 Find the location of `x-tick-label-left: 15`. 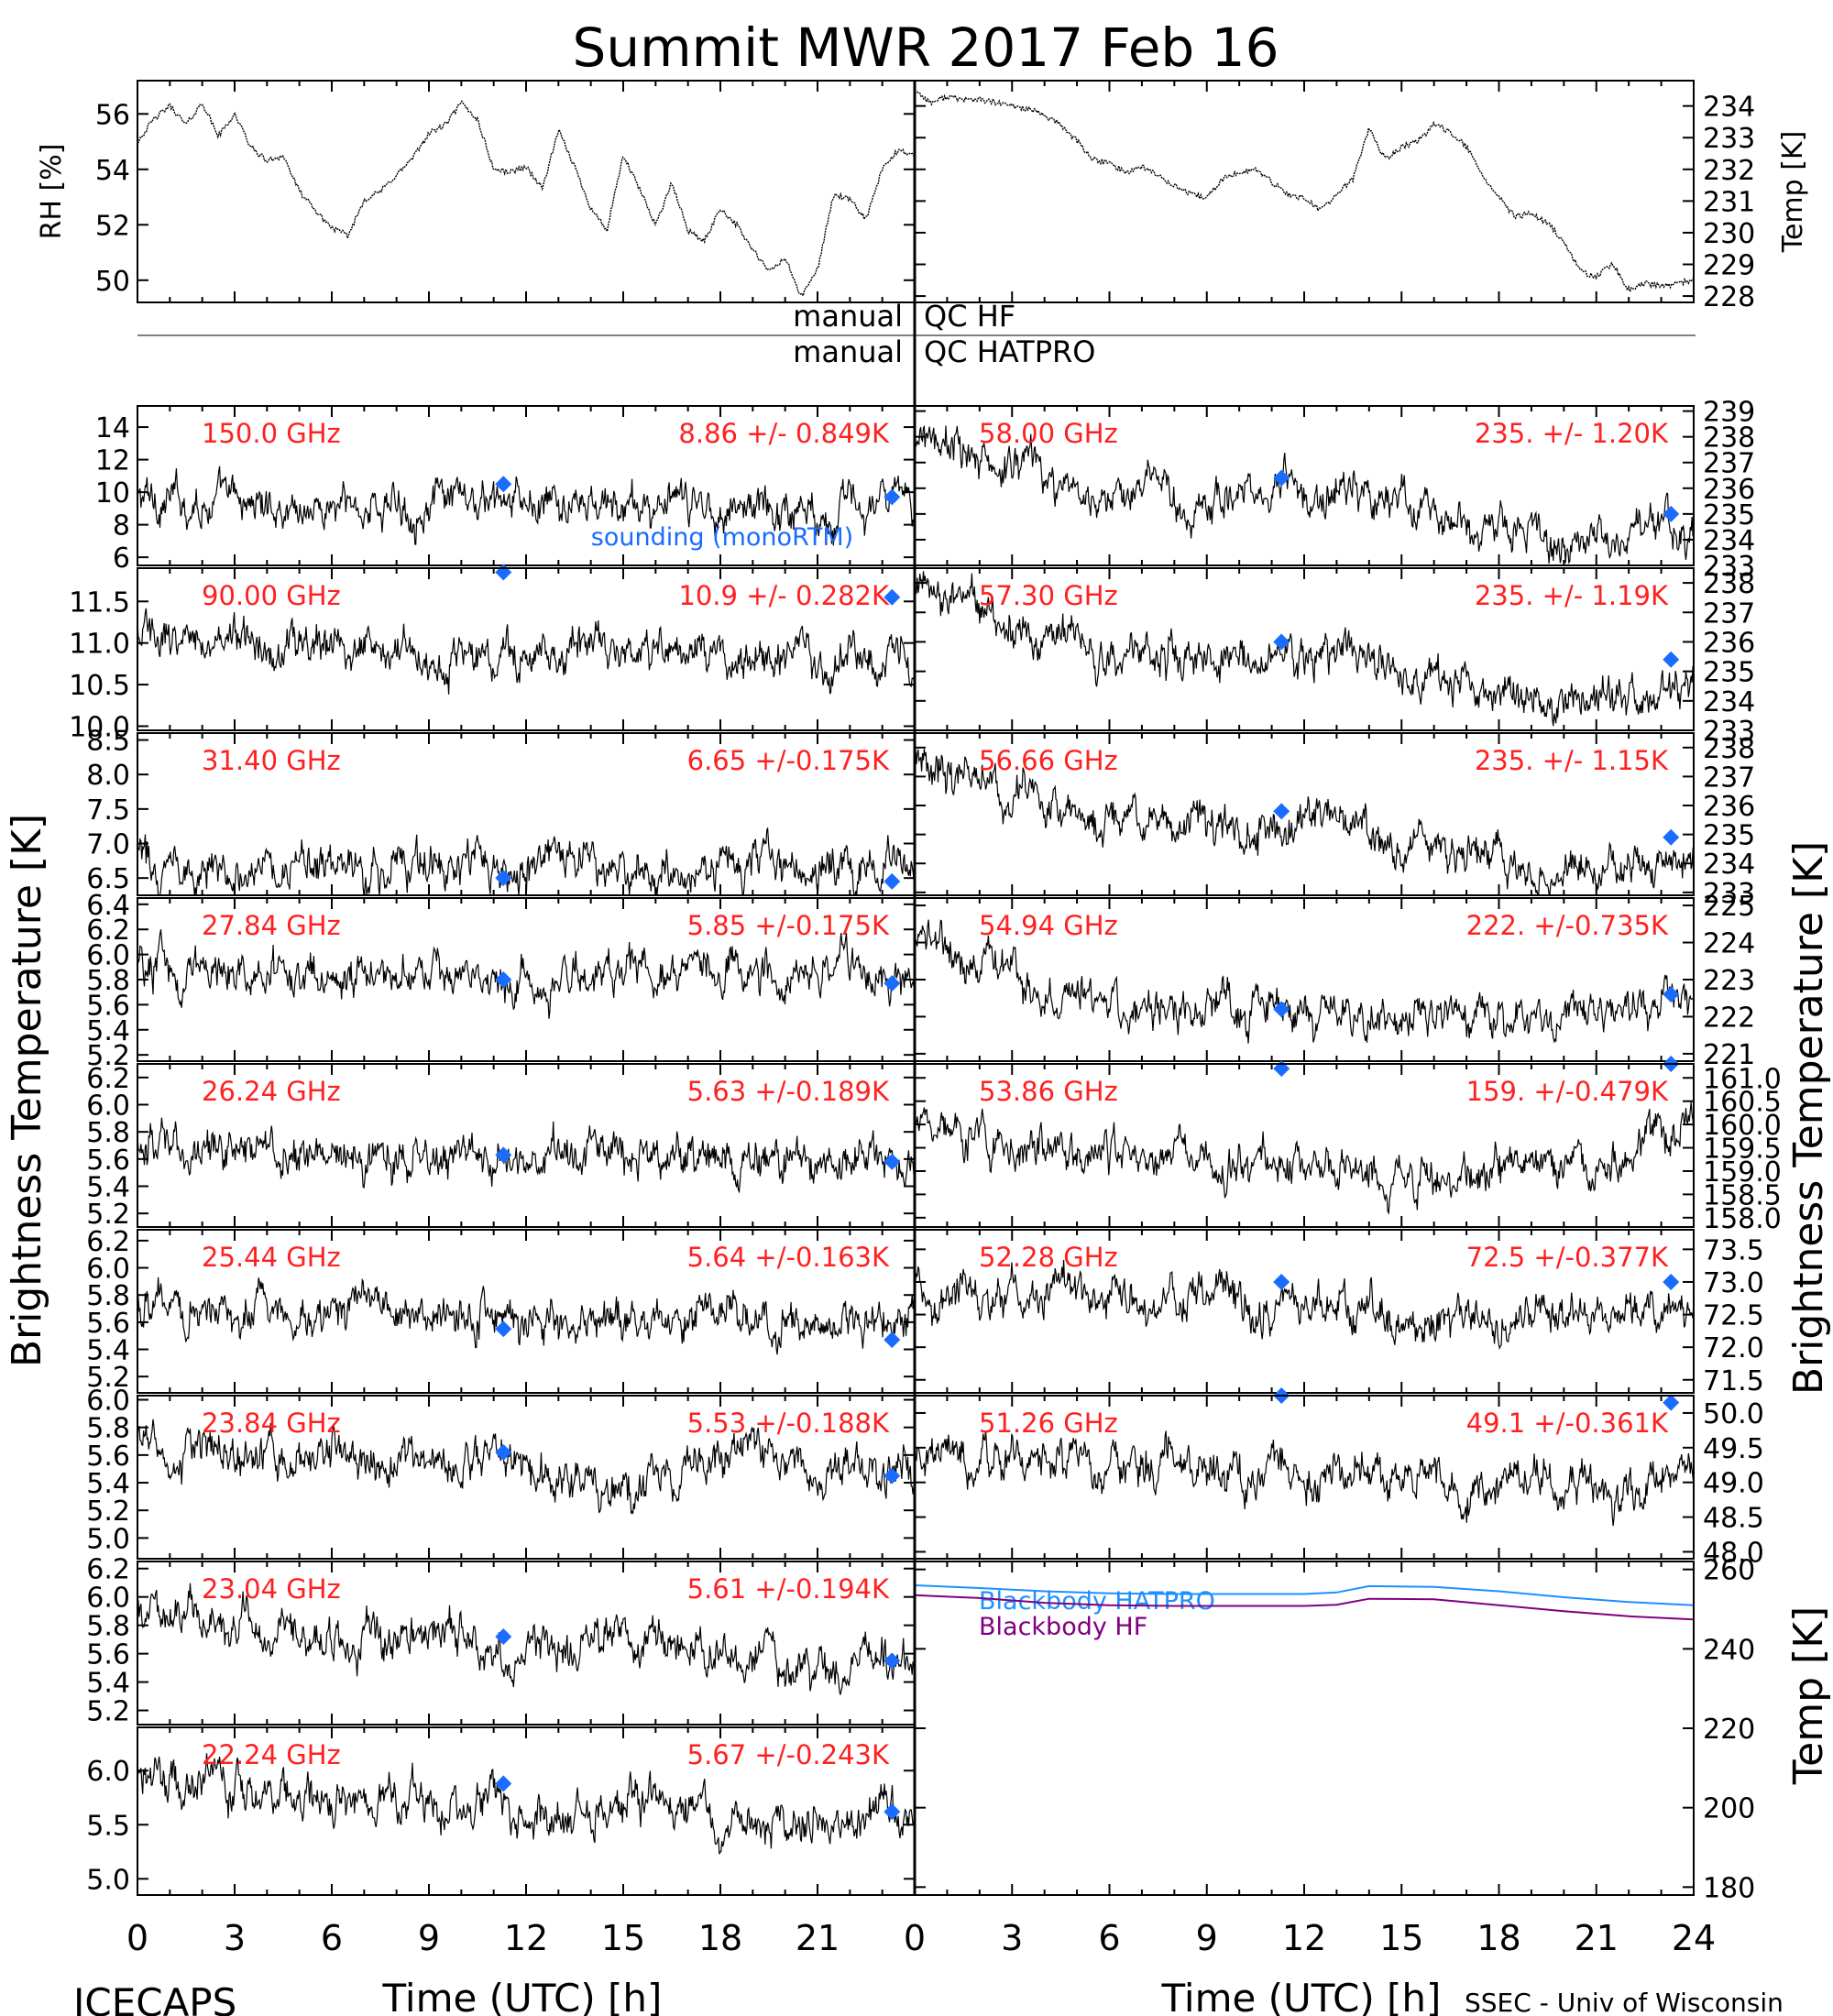

x-tick-label-left: 15 is located at coordinates (623, 1938).